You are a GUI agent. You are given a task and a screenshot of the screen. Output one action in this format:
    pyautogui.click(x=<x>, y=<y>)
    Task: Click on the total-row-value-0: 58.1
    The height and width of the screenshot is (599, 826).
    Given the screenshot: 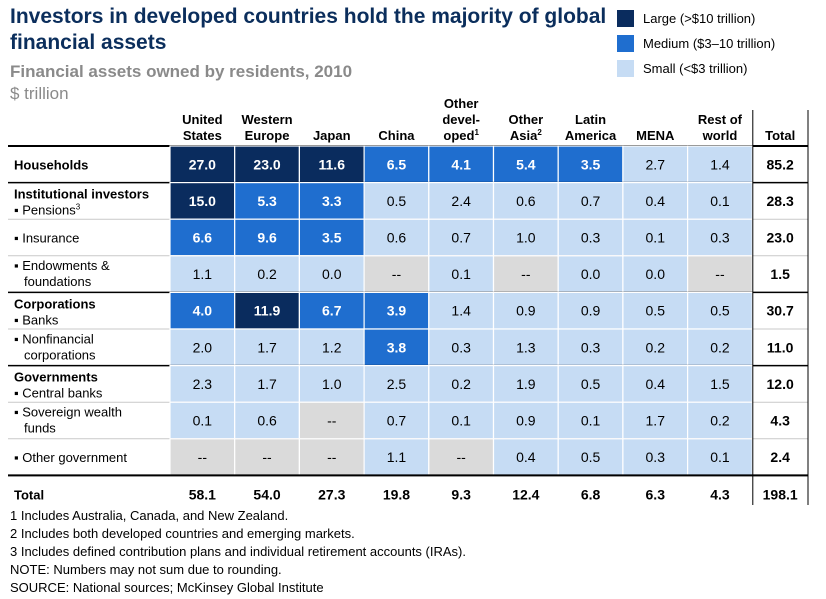 What is the action you would take?
    pyautogui.click(x=202, y=495)
    